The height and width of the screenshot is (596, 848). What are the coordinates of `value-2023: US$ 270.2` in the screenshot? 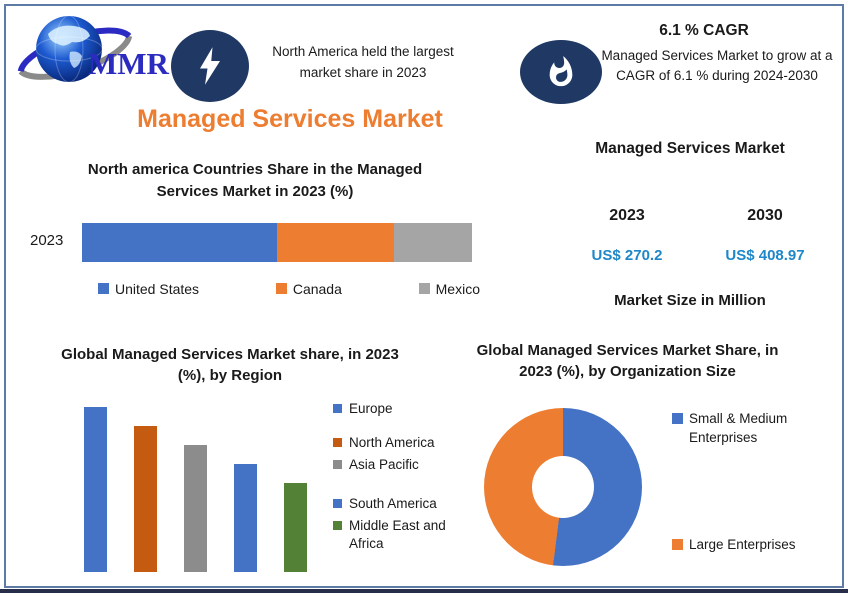 It's located at (627, 255).